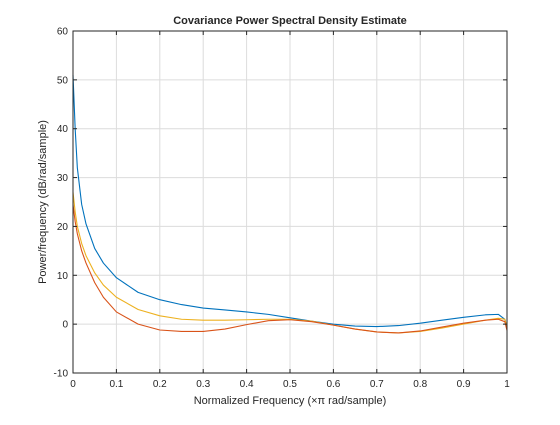  I want to click on x-tick-label-6: 0.6, so click(333, 384).